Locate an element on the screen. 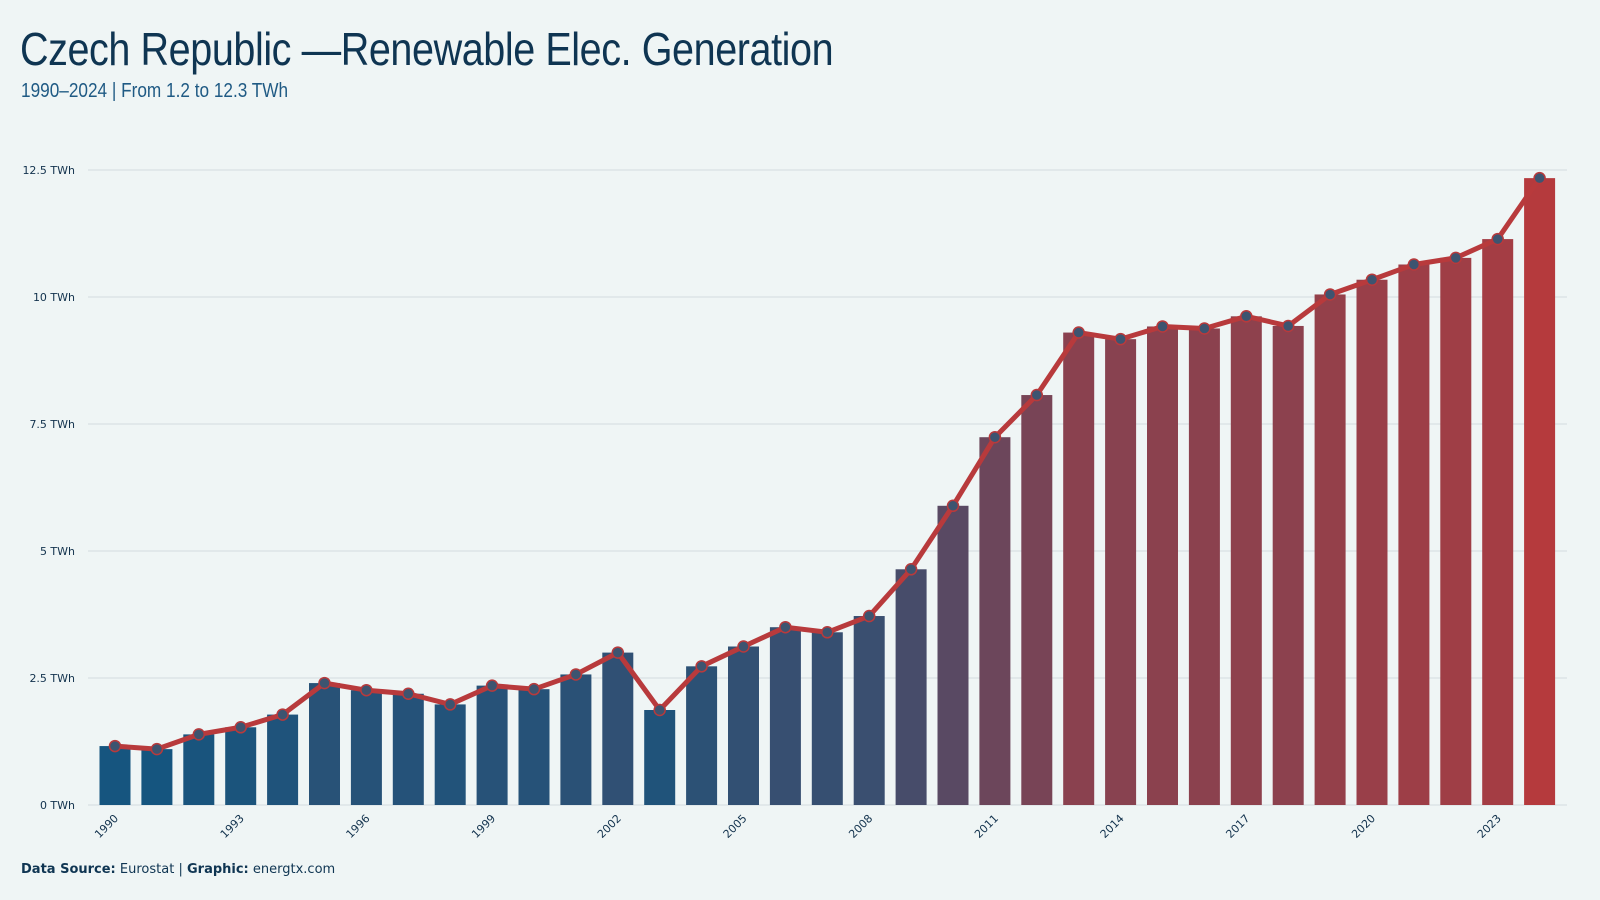  x-tick-label: 1993 is located at coordinates (232, 826).